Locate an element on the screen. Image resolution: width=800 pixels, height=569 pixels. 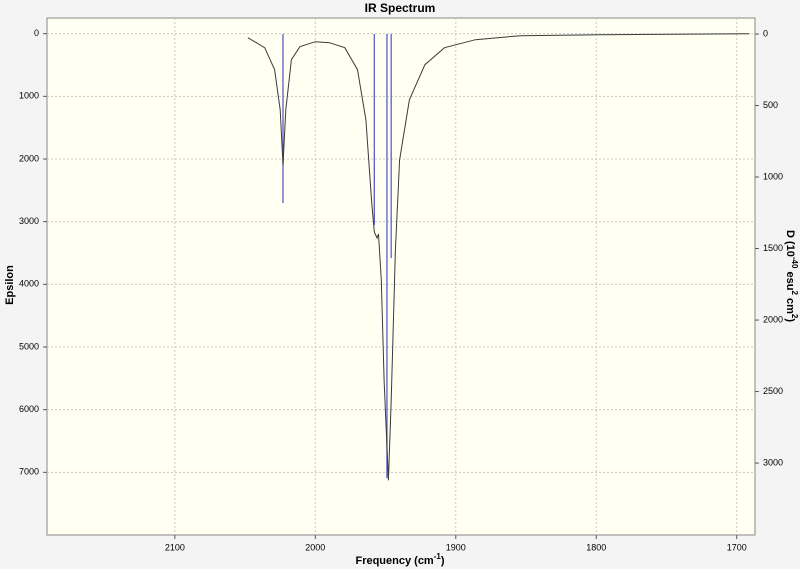
x-axis-label: Frequency (cm-1) is located at coordinates (399, 559).